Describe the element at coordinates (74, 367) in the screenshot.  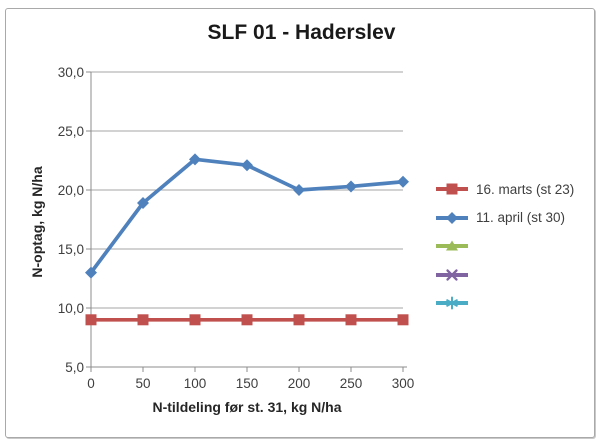
I see `svg-text: 5,0` at that location.